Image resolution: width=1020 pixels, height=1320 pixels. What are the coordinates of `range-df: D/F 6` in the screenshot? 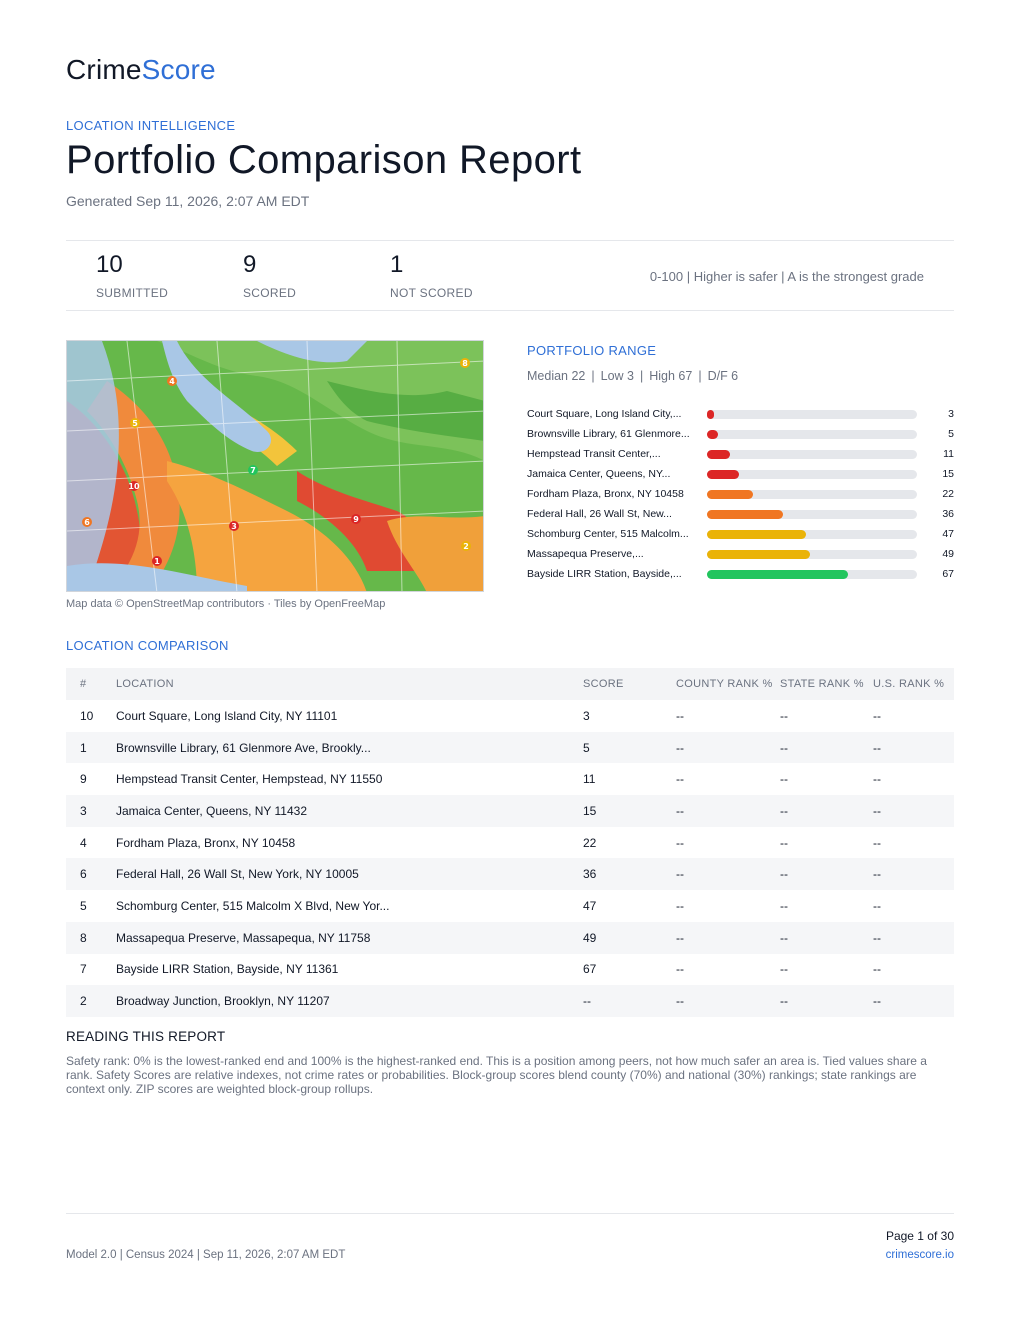 It's located at (723, 376).